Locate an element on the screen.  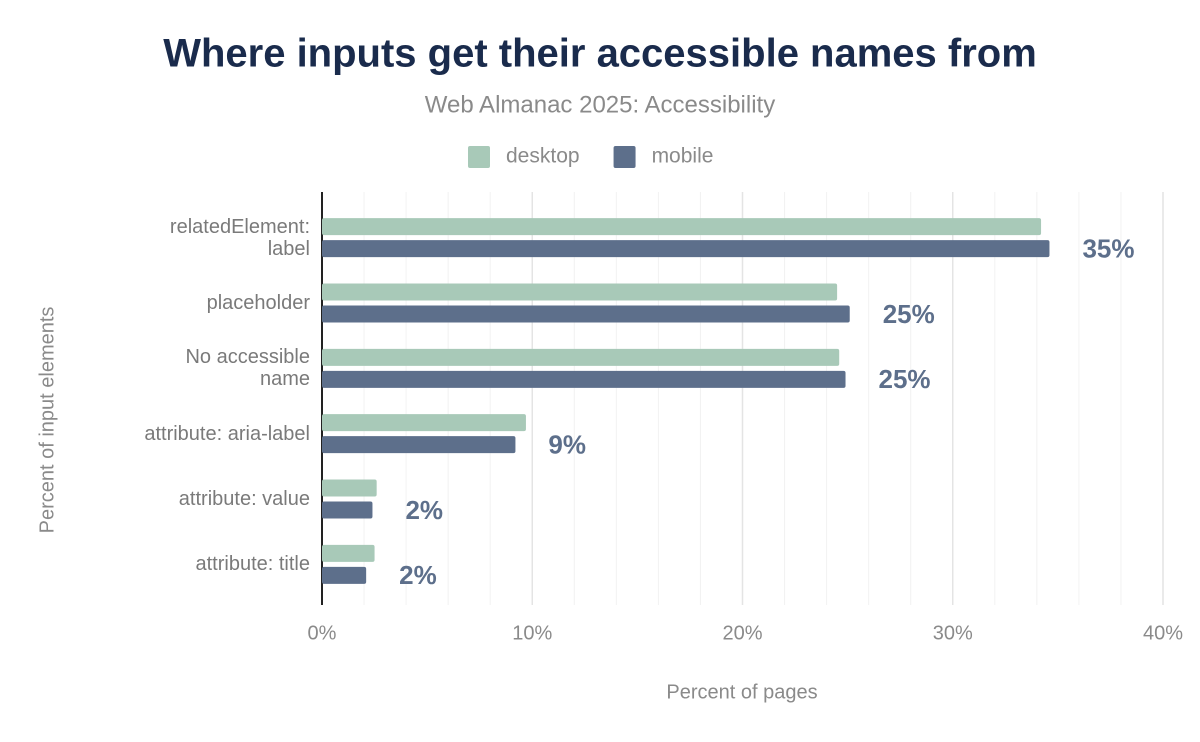
y-axis-title: Percent of input elements is located at coordinates (47, 420).